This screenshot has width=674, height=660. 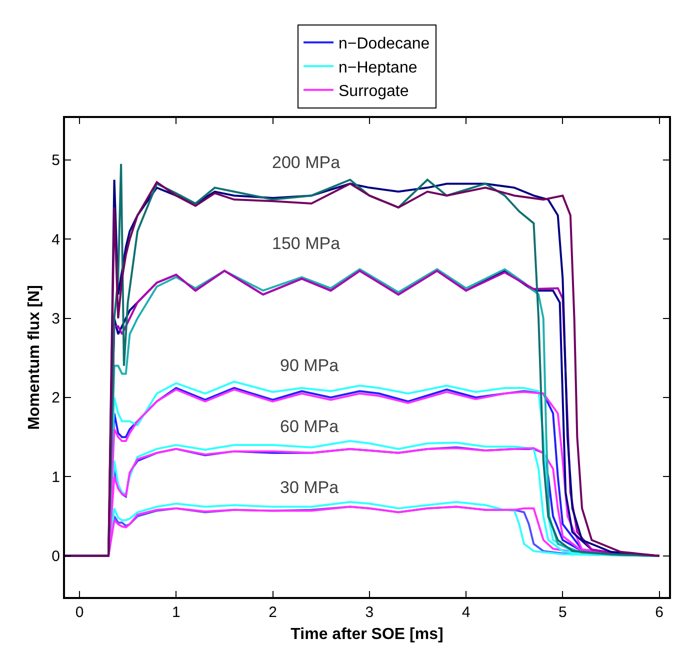 I want to click on y-tick-label: 1, so click(x=56, y=477).